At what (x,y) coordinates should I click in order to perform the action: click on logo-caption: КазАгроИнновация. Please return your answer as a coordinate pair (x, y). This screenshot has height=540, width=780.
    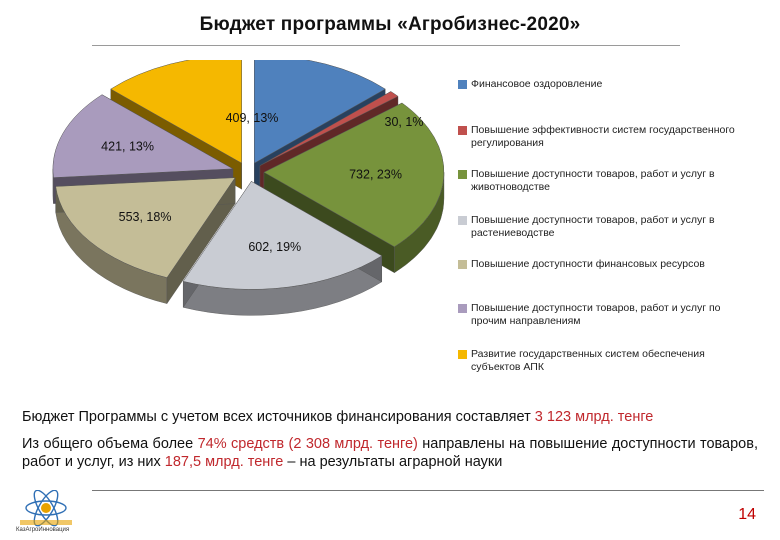
    Looking at the image, I should click on (43, 530).